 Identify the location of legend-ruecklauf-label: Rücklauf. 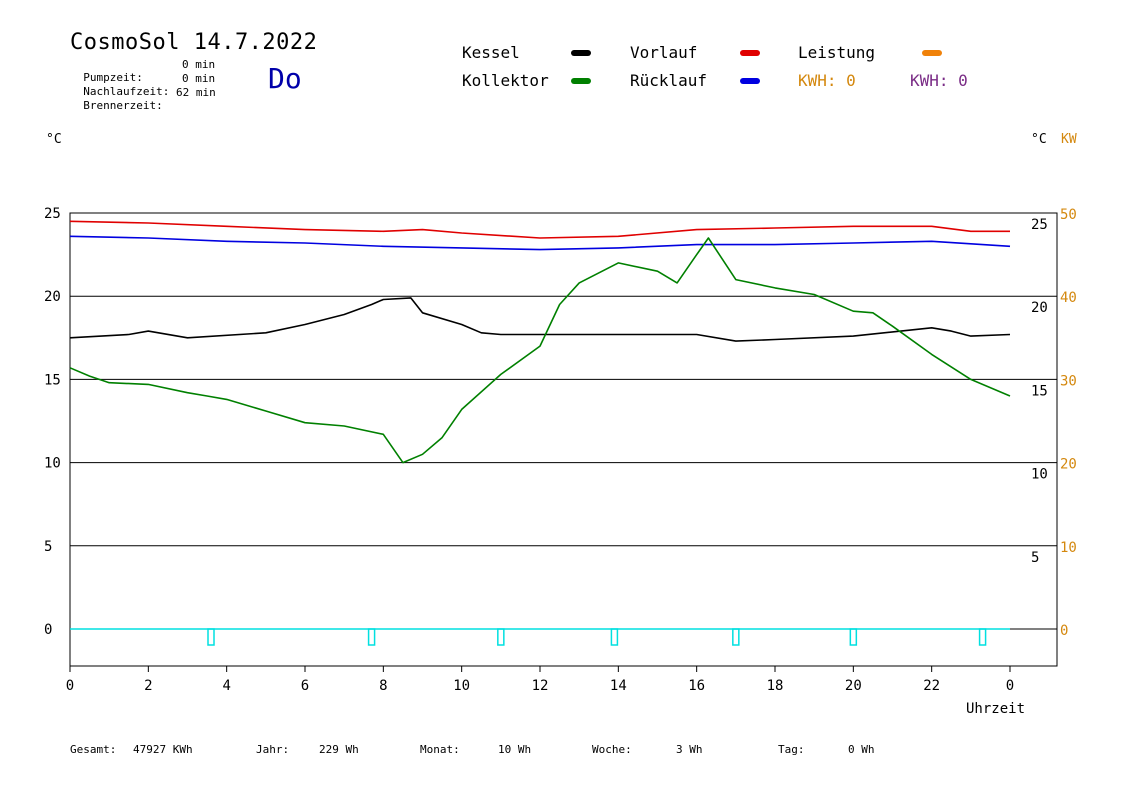
(669, 80).